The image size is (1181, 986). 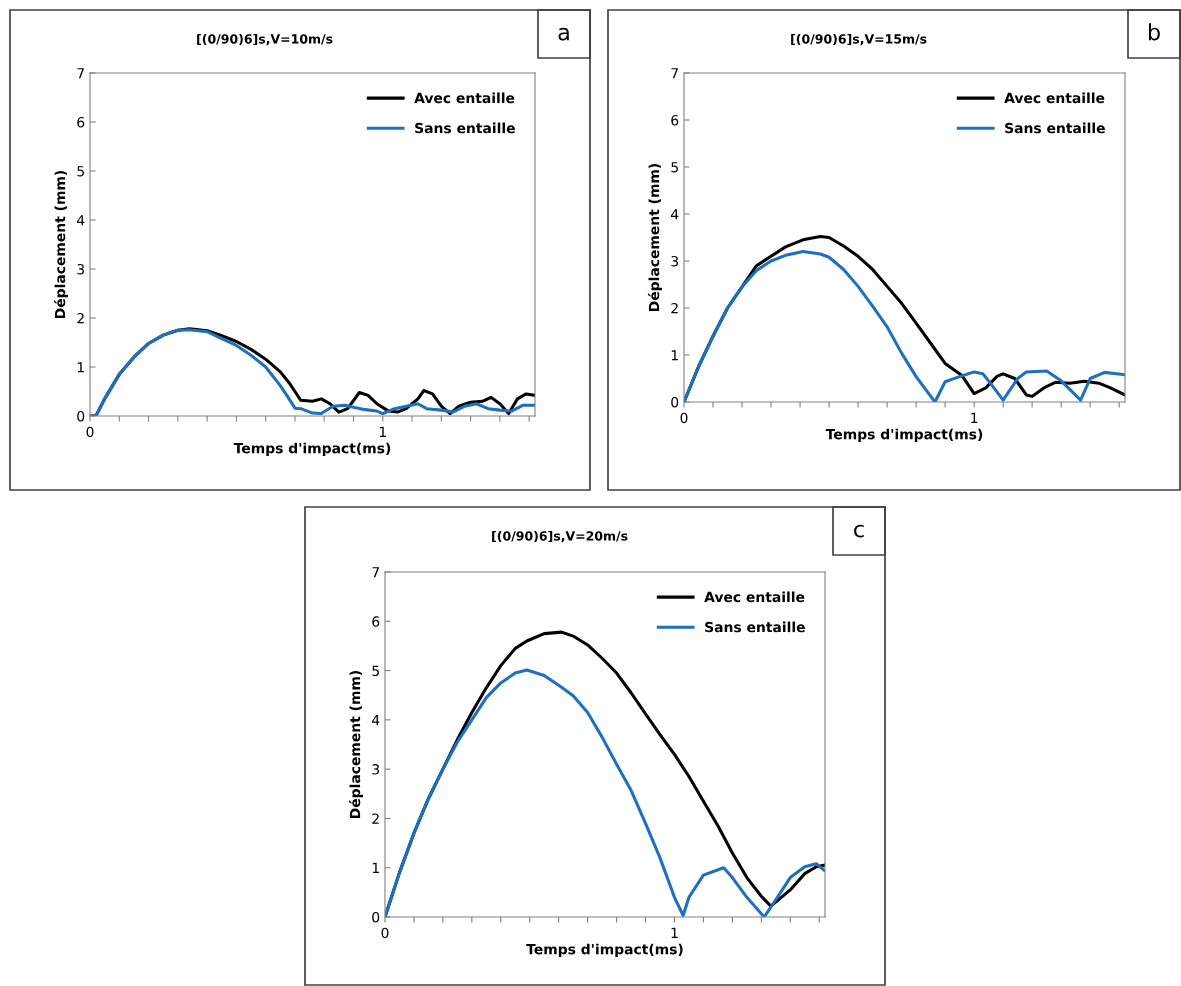 What do you see at coordinates (1154, 32) in the screenshot?
I see `text: b` at bounding box center [1154, 32].